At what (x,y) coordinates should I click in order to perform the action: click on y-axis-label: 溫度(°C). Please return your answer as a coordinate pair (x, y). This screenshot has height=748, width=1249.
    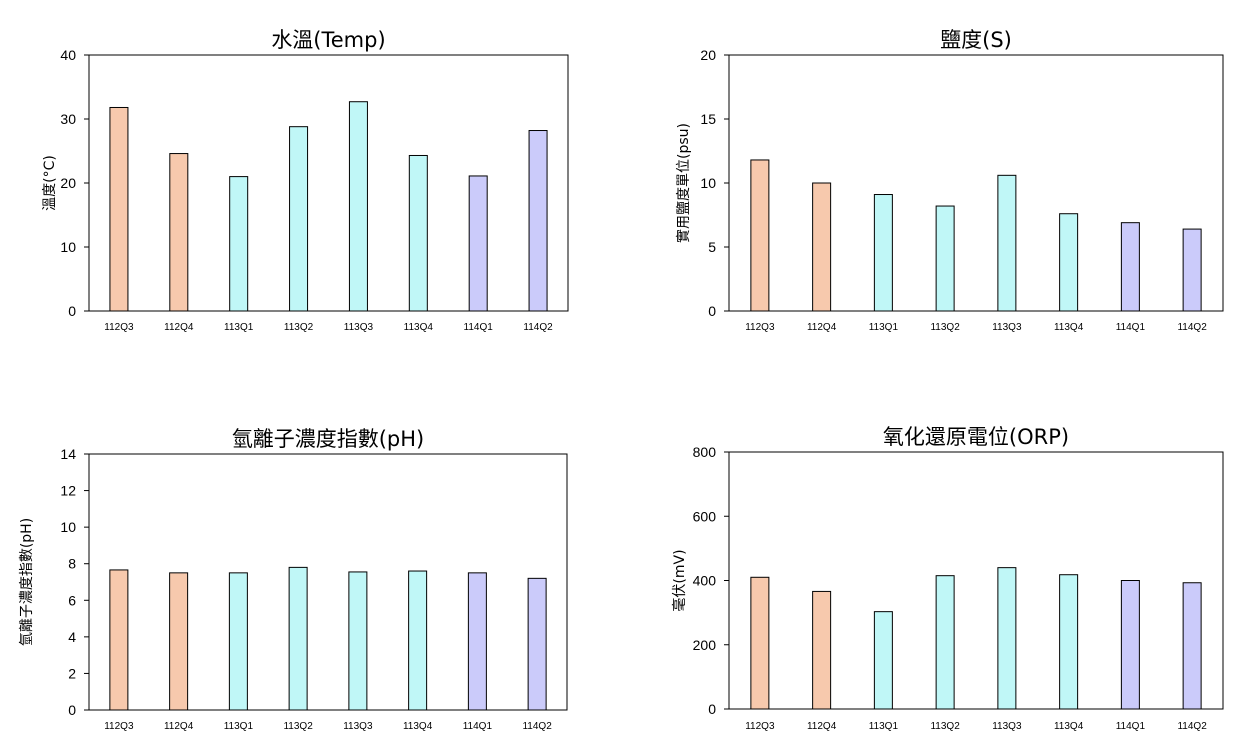
    Looking at the image, I should click on (50, 183).